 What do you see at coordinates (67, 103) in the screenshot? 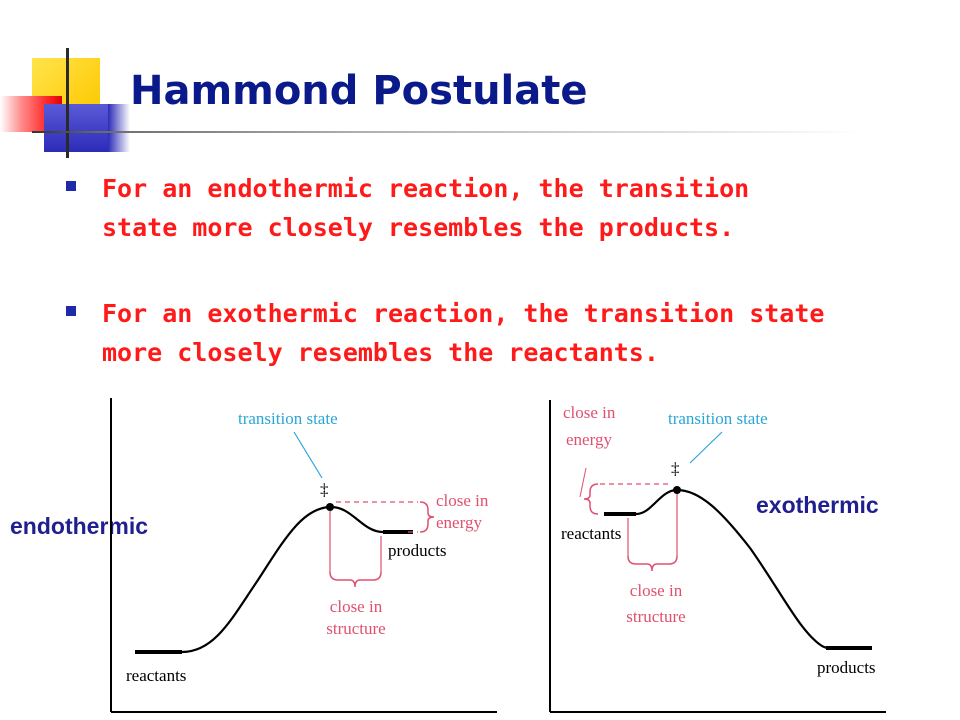
I see `decorative-vertical-line` at bounding box center [67, 103].